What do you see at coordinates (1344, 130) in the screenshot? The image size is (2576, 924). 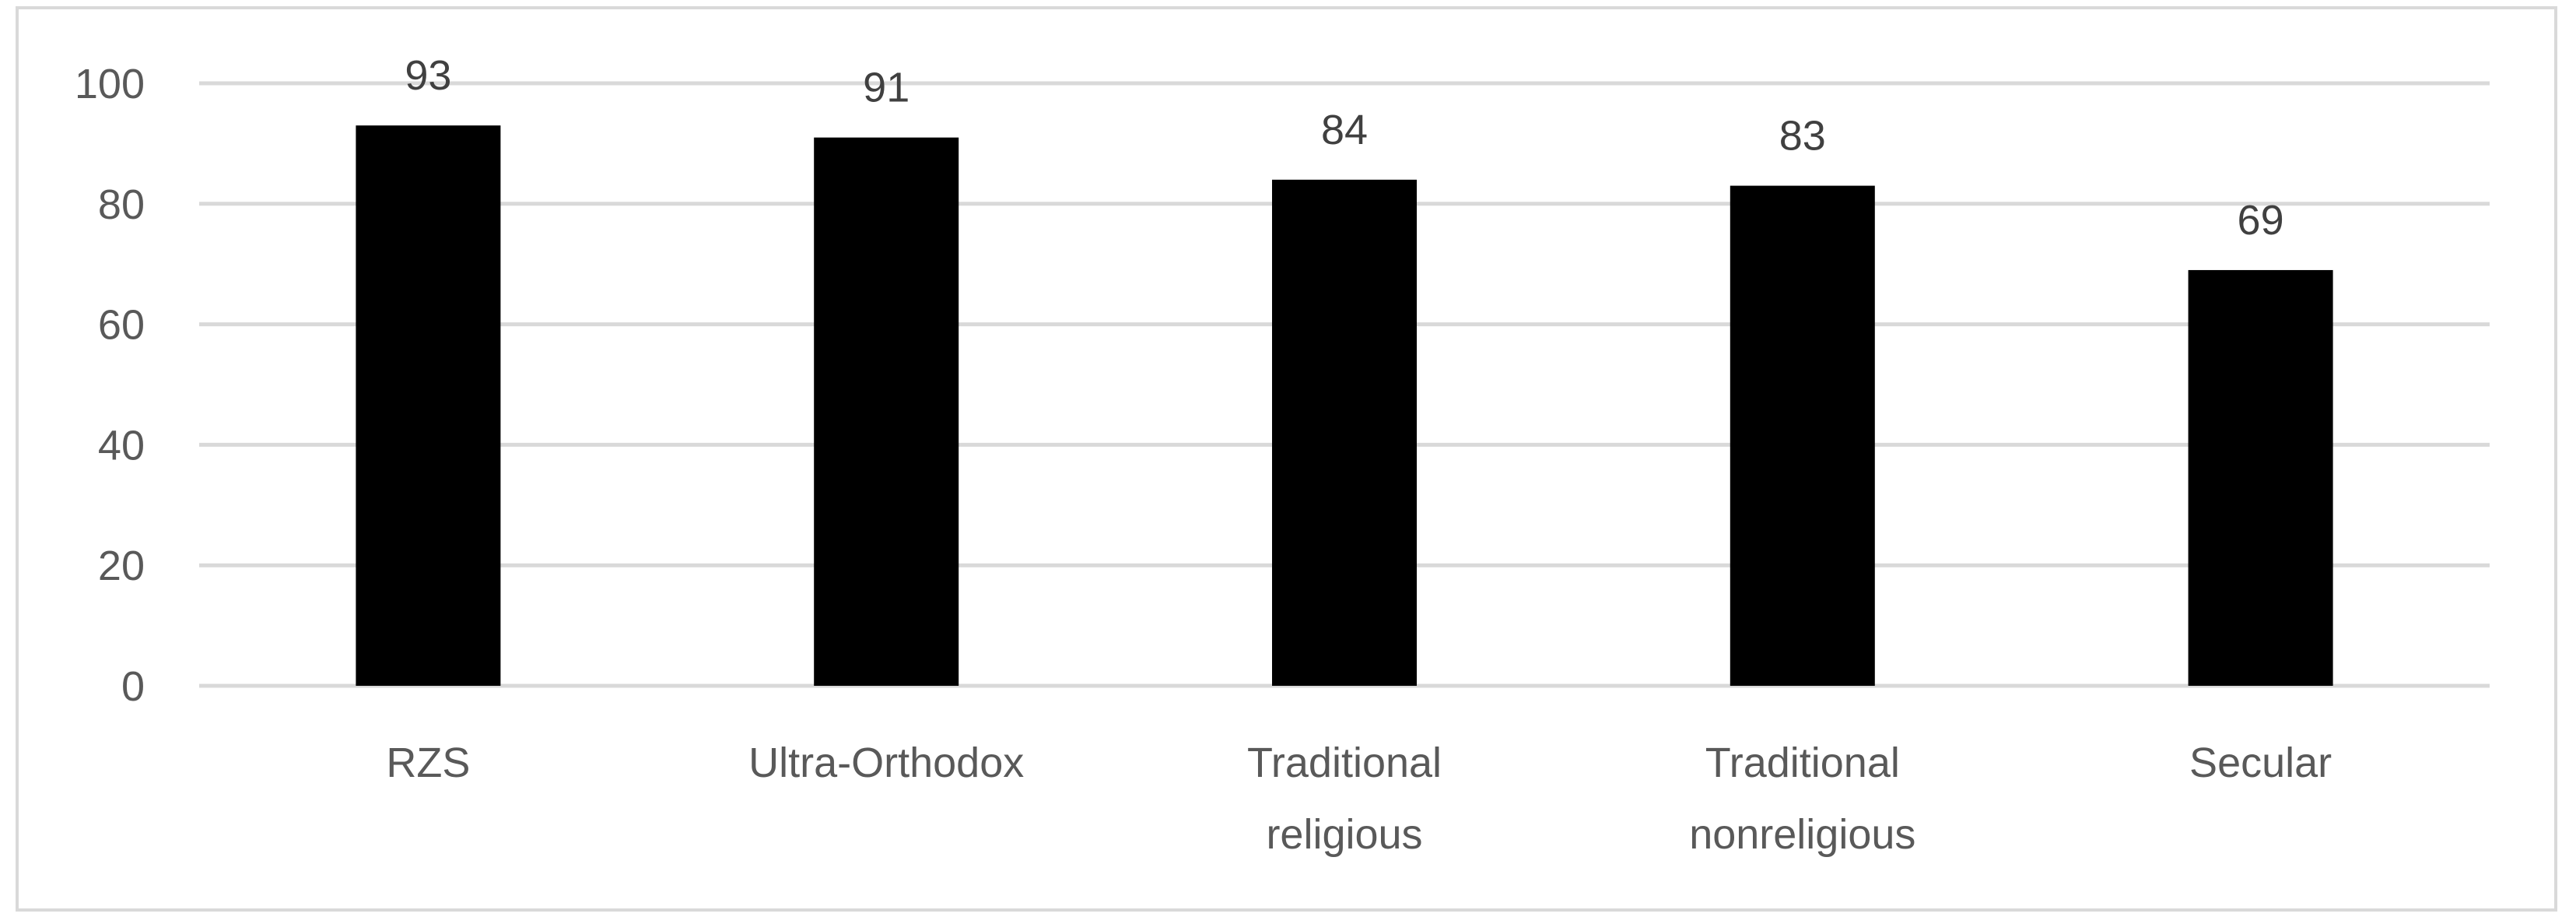 I see `data-label: 84` at bounding box center [1344, 130].